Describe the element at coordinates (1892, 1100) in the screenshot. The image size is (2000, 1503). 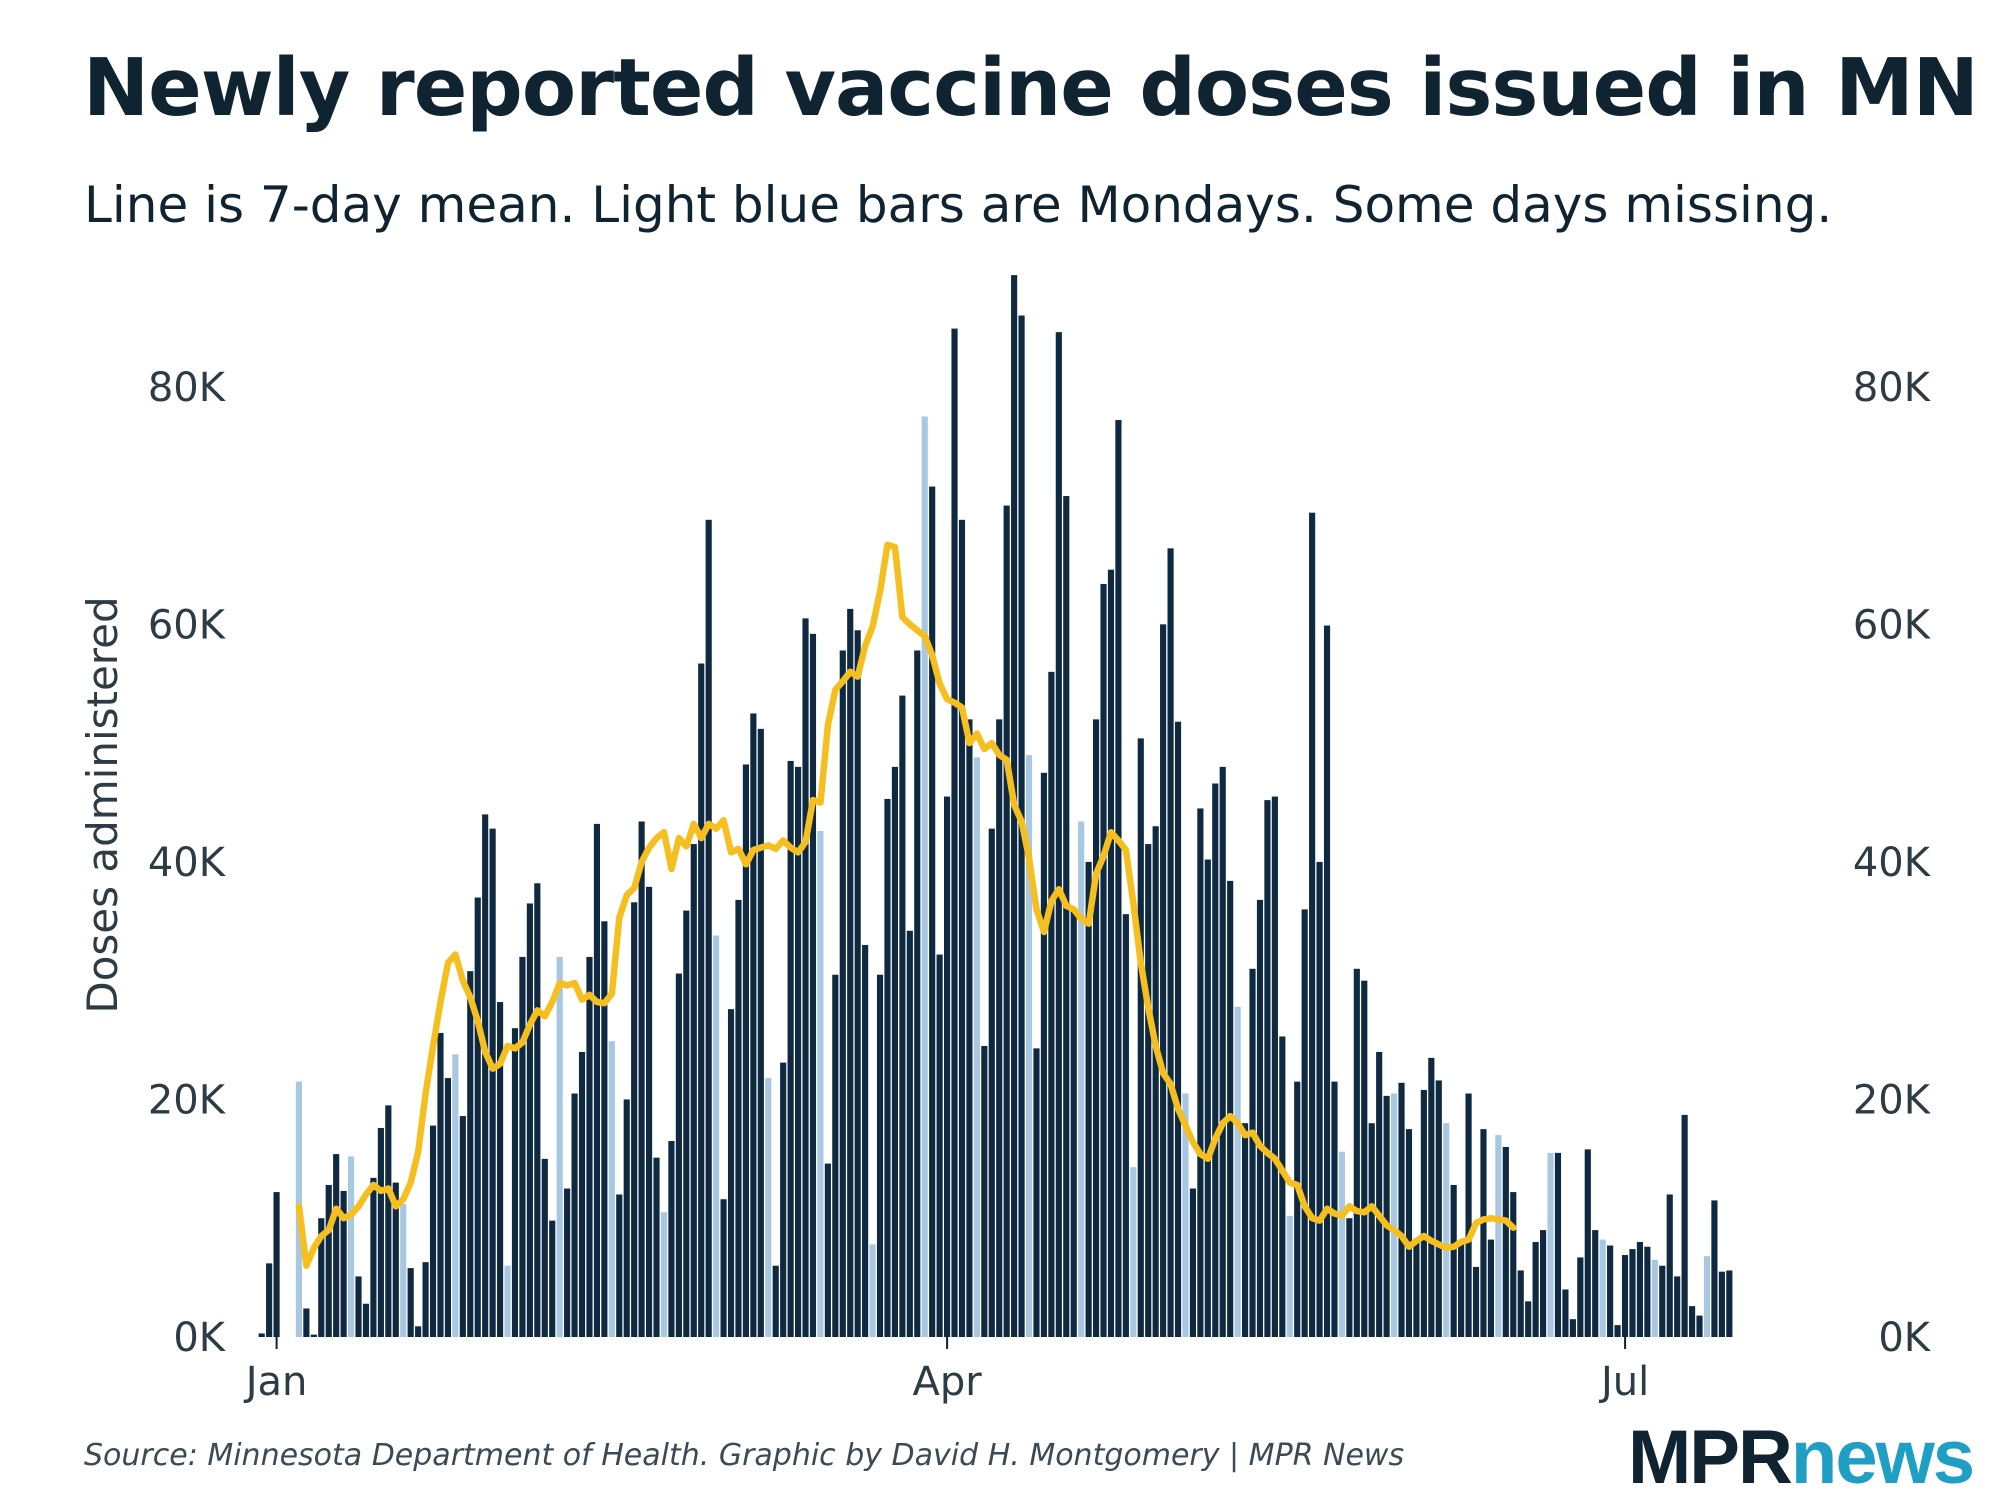
I see `y-tick-label-right: 20K` at that location.